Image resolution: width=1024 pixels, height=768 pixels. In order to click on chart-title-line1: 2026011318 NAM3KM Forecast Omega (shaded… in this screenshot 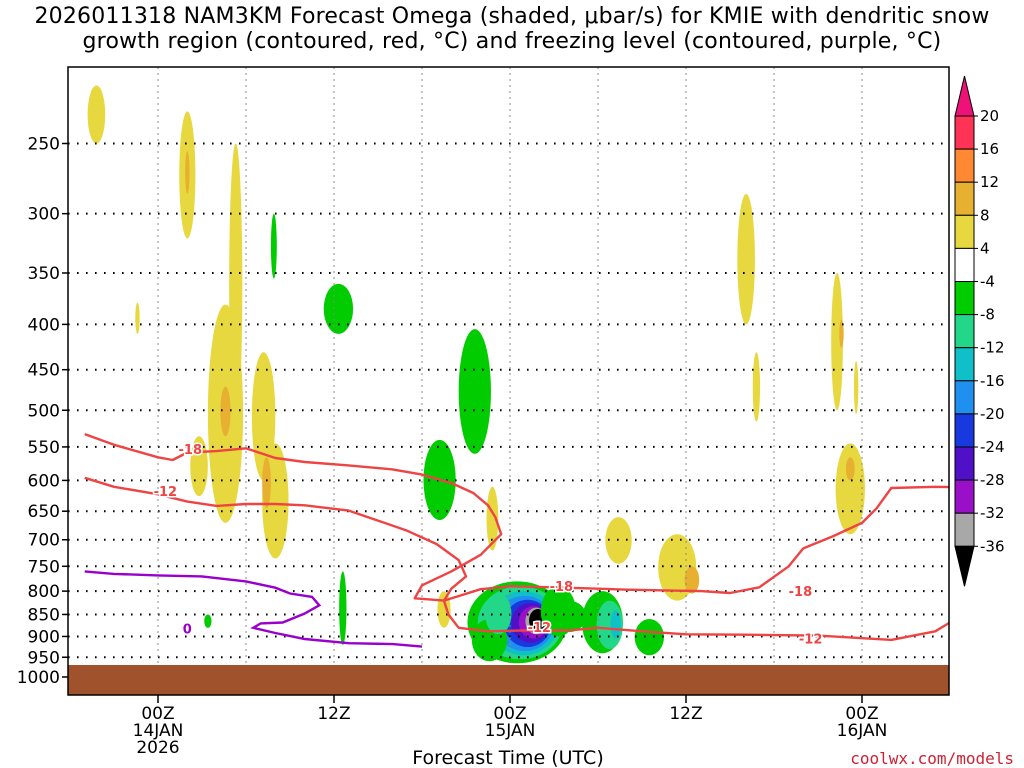, I will do `click(512, 16)`.